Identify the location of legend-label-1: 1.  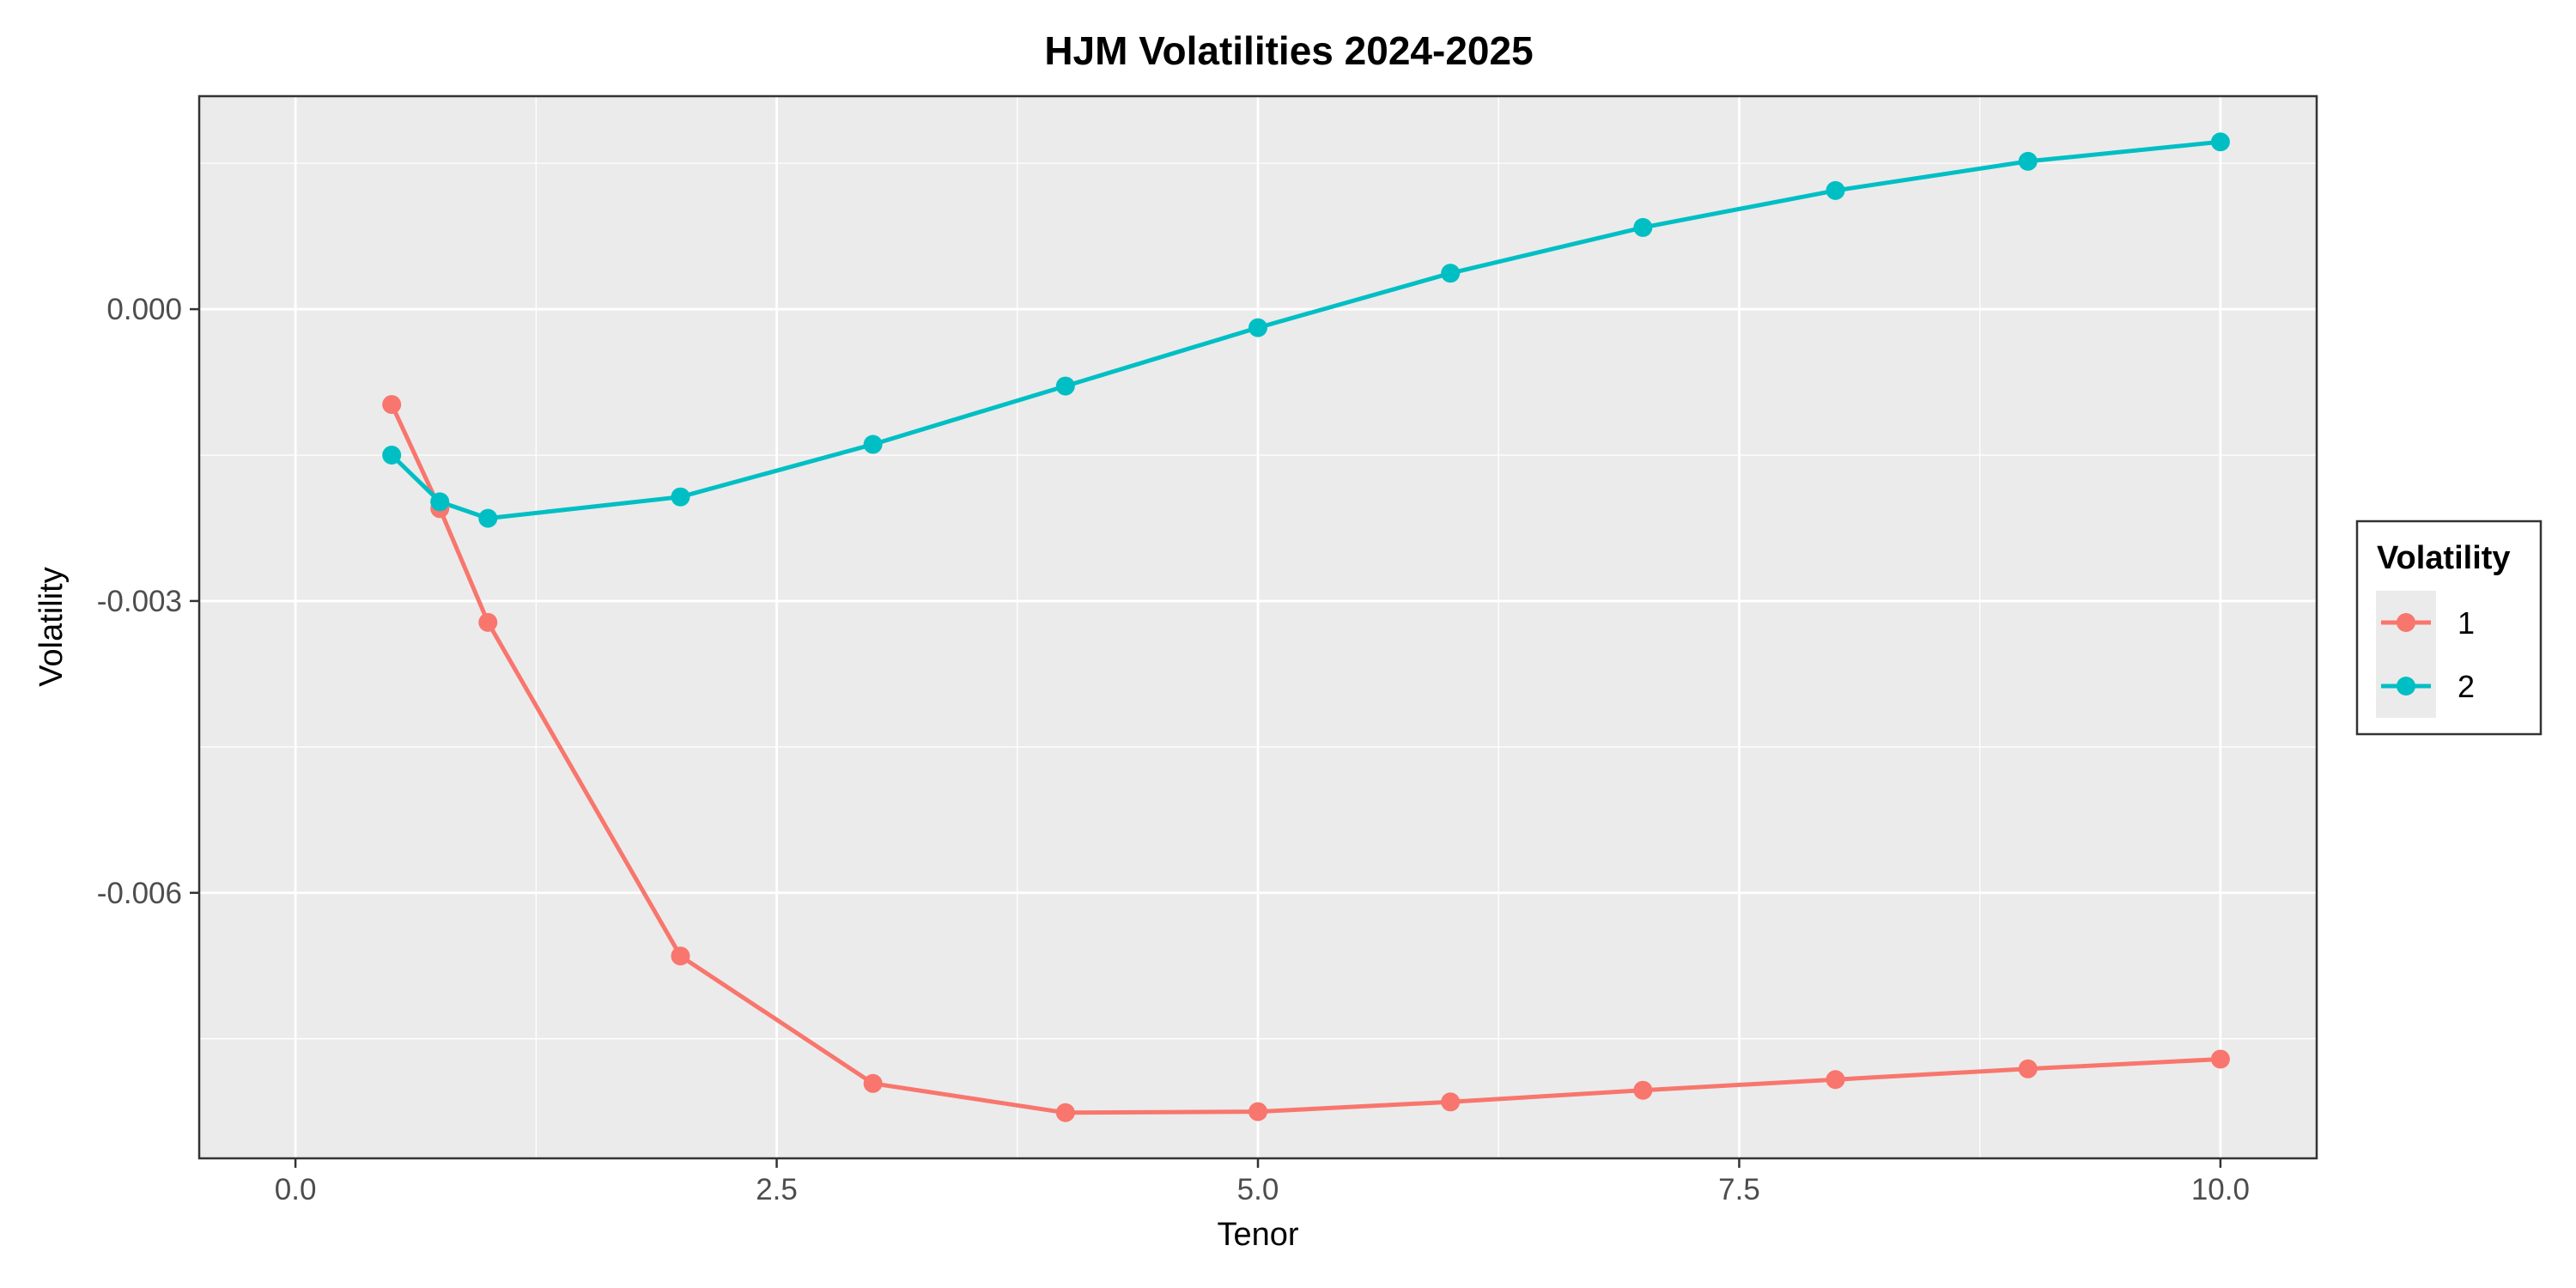
(2466, 623).